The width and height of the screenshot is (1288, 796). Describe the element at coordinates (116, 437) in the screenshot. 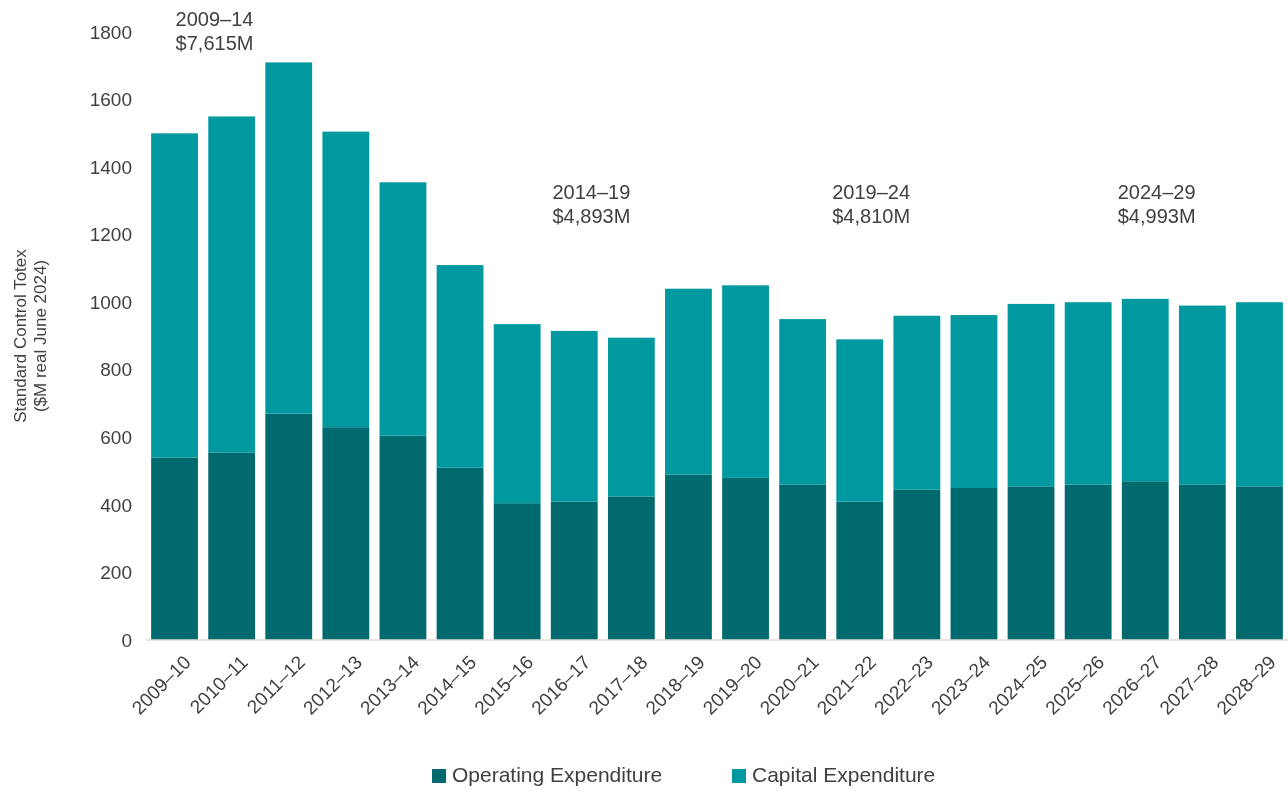

I see `y-tick-label: 600` at that location.